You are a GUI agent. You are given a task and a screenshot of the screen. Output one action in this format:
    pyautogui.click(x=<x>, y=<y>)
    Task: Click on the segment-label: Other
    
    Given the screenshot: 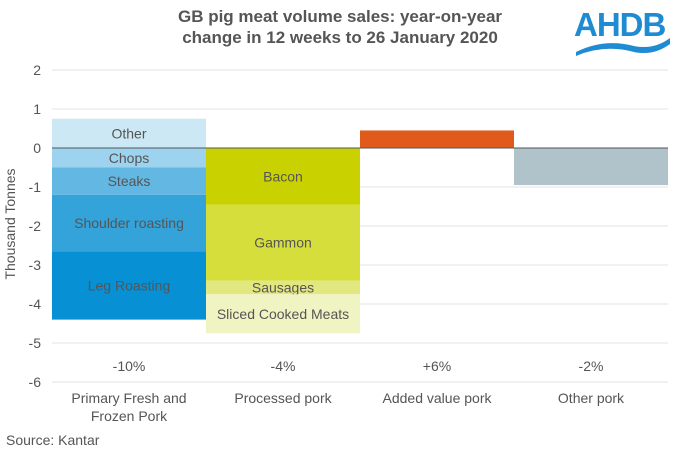 What is the action you would take?
    pyautogui.click(x=128, y=133)
    